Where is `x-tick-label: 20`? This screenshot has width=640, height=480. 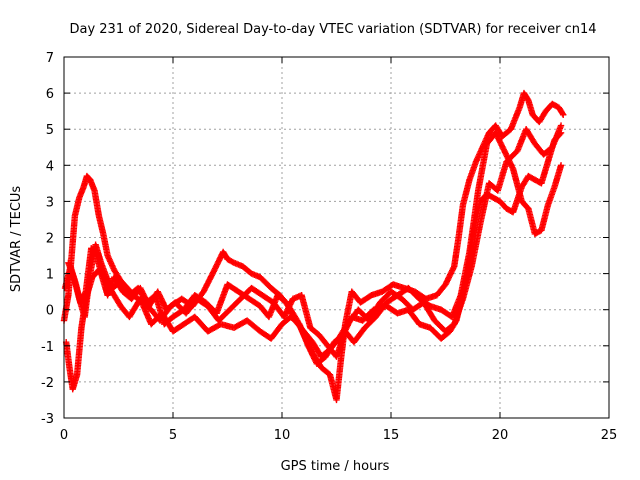
x-tick-label: 20 is located at coordinates (500, 435).